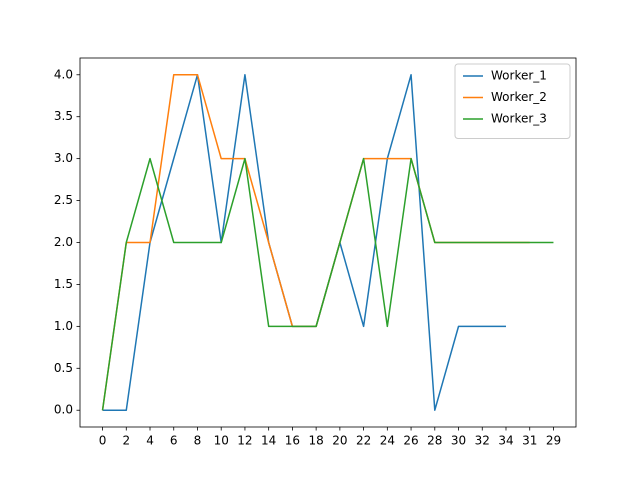  What do you see at coordinates (519, 119) in the screenshot?
I see `legend-label: Worker_3` at bounding box center [519, 119].